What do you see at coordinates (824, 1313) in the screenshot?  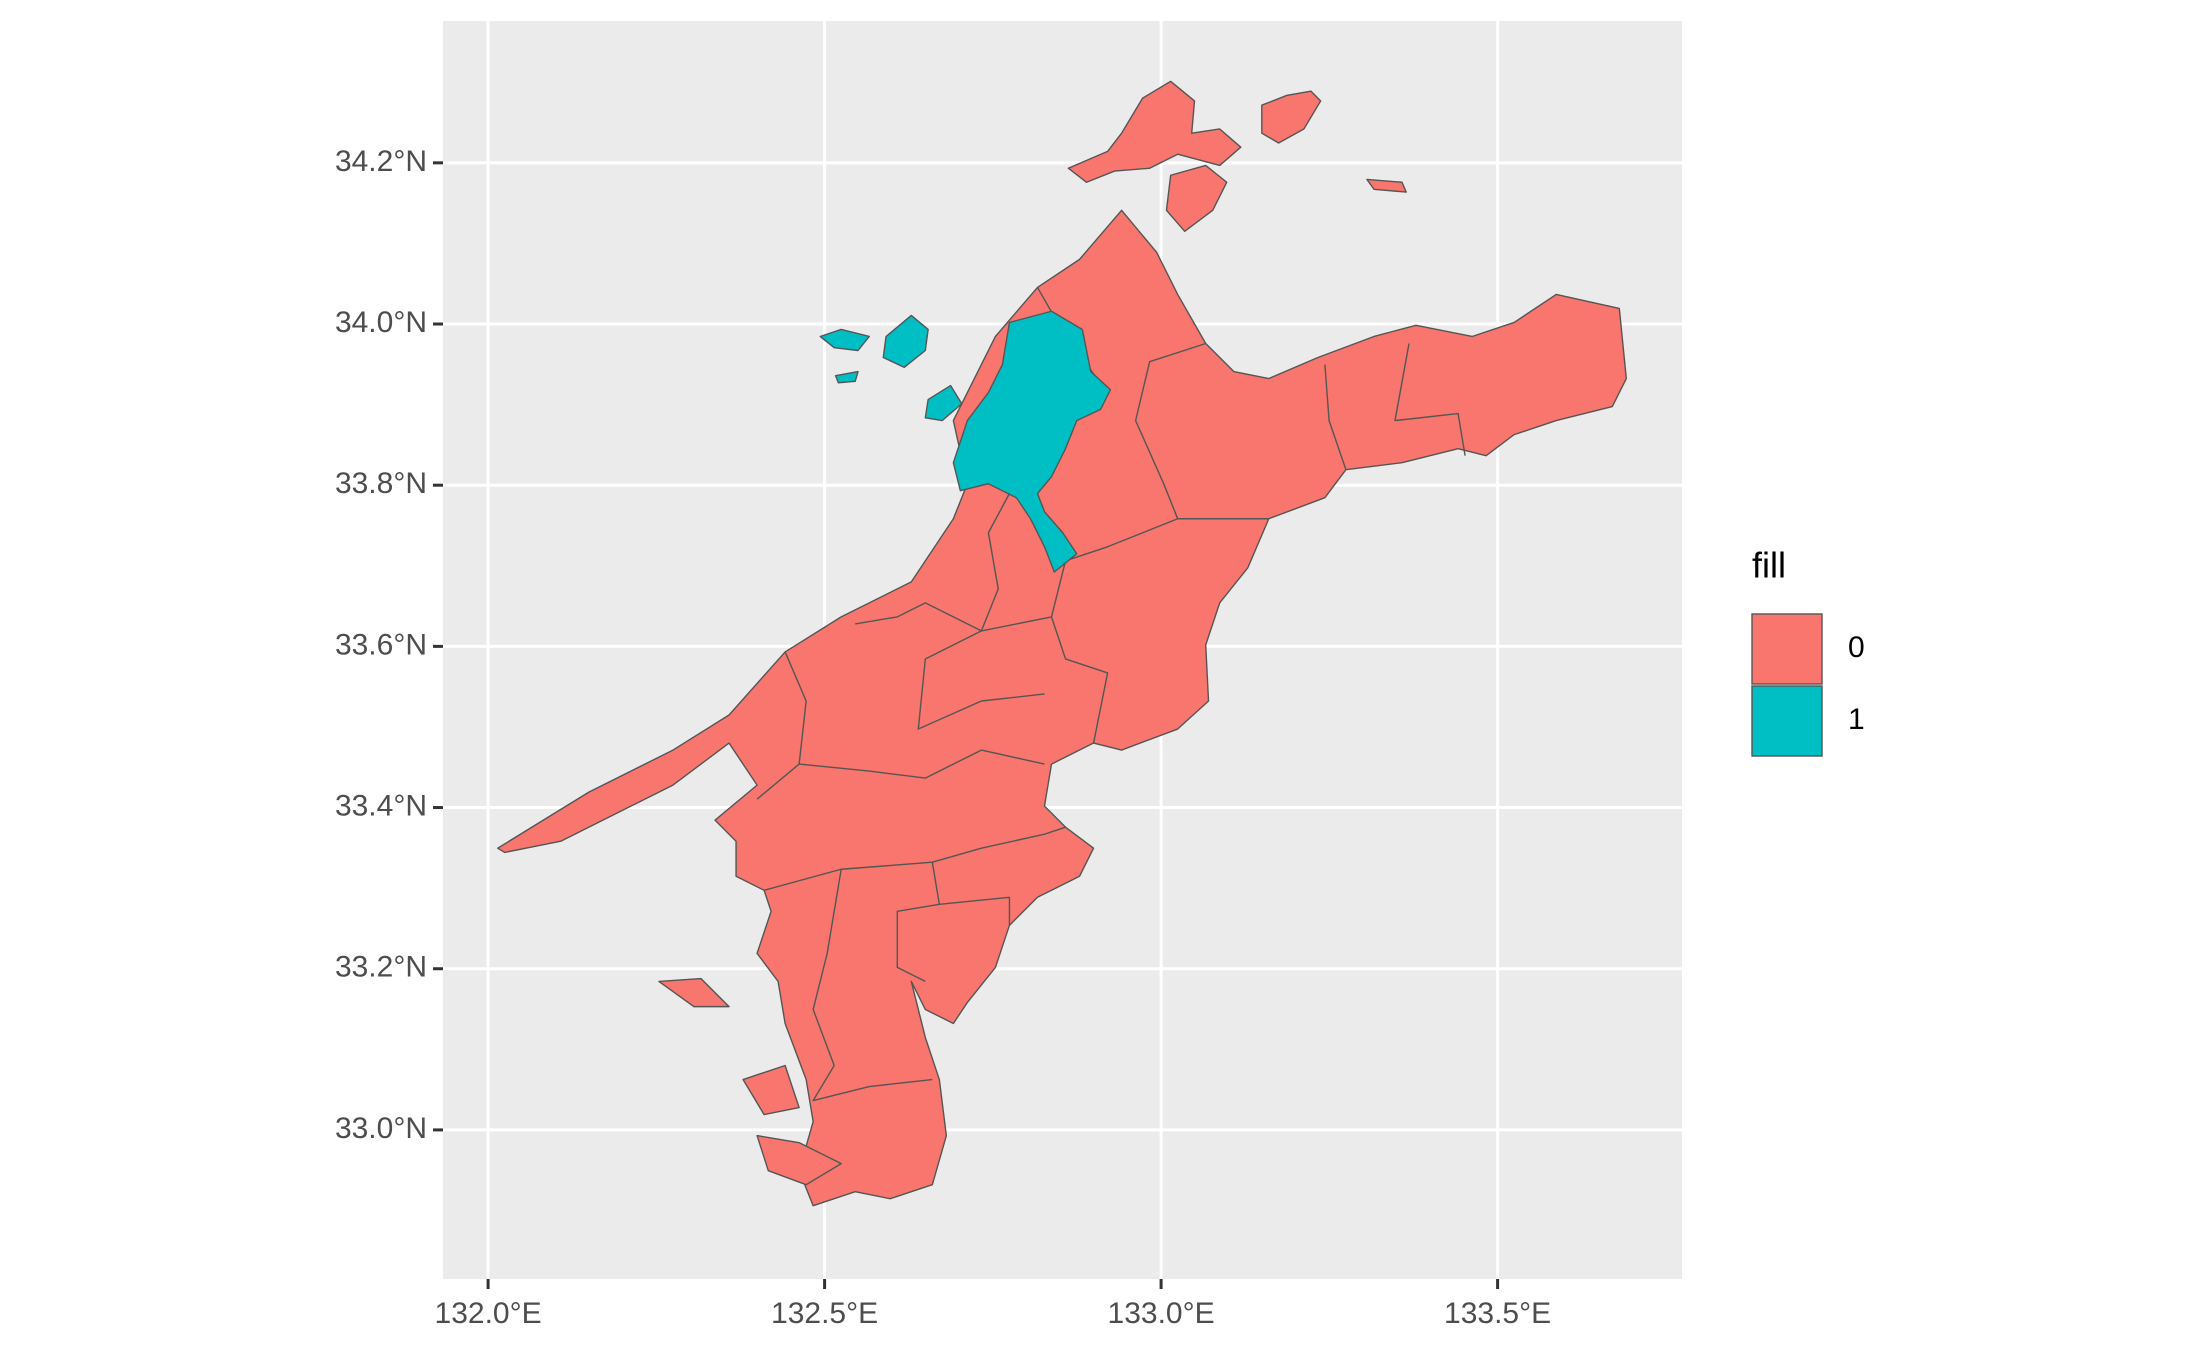 I see `x-tick-label: 132.5°E` at bounding box center [824, 1313].